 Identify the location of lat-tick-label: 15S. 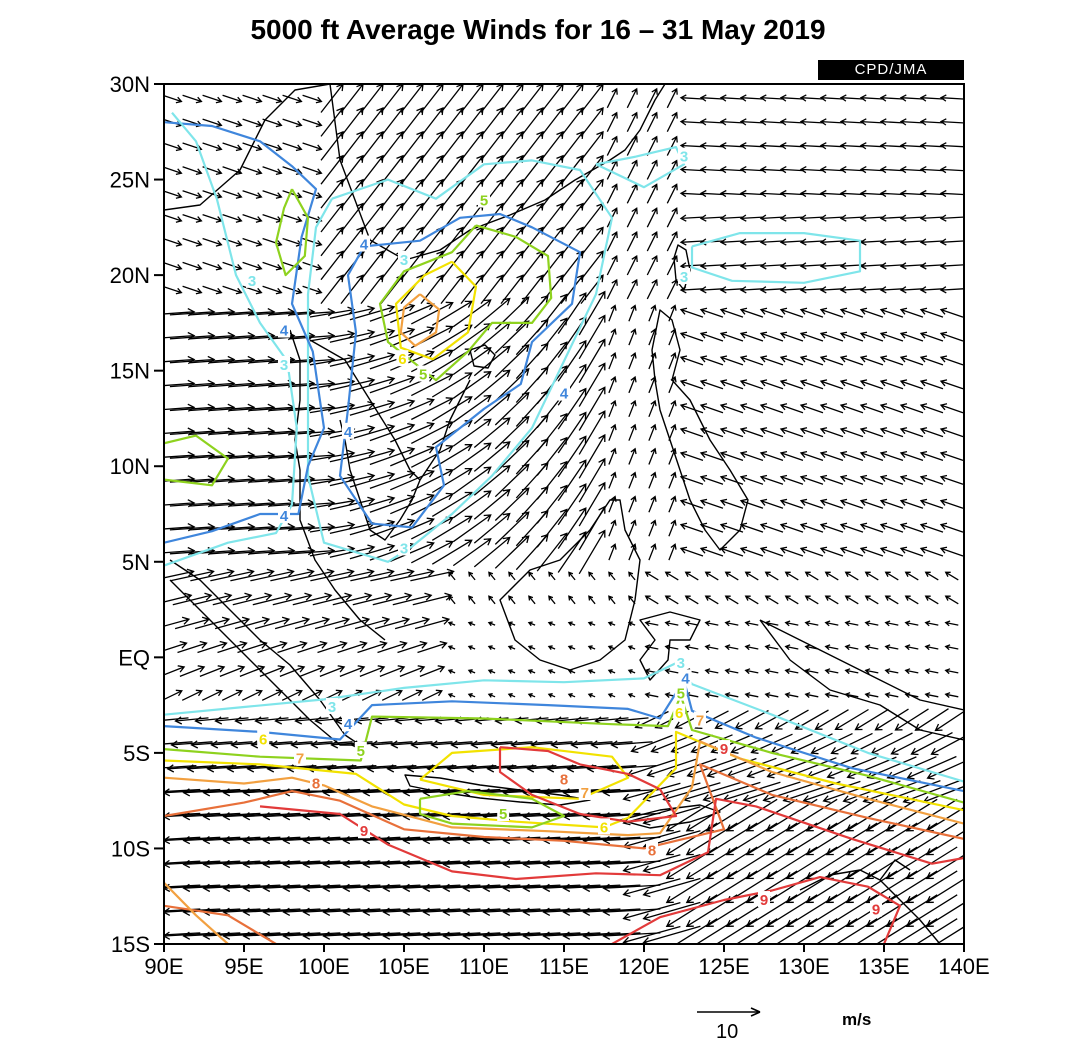
(130, 944).